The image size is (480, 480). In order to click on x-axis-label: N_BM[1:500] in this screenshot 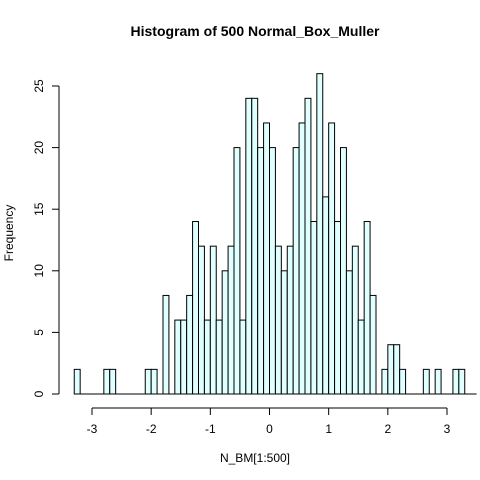, I will do `click(255, 458)`.